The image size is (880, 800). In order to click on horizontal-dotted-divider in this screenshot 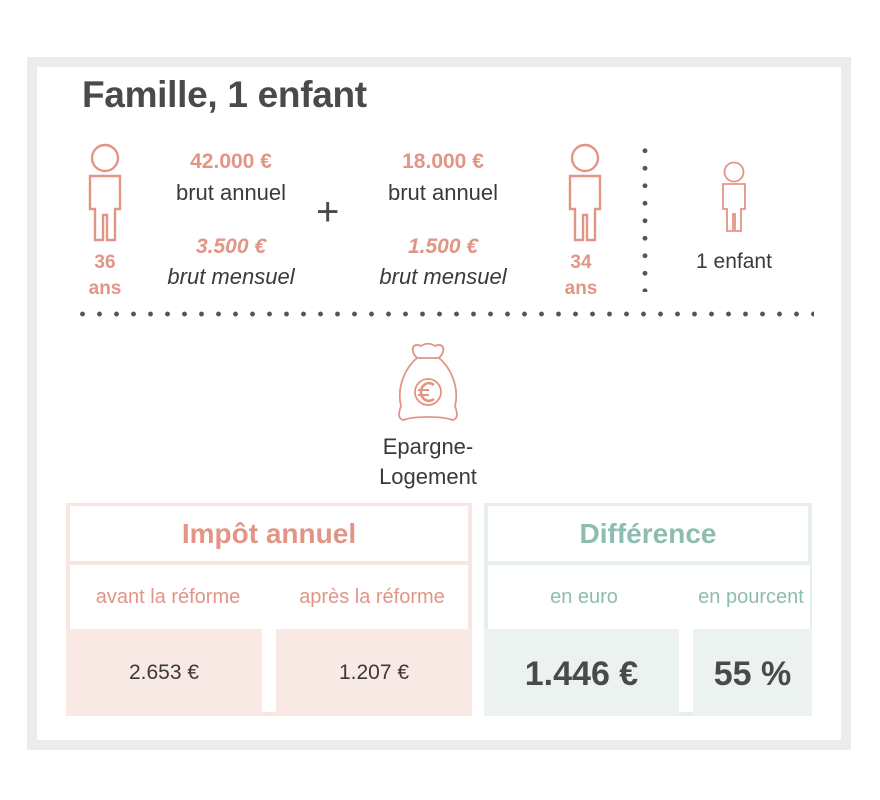, I will do `click(444, 314)`.